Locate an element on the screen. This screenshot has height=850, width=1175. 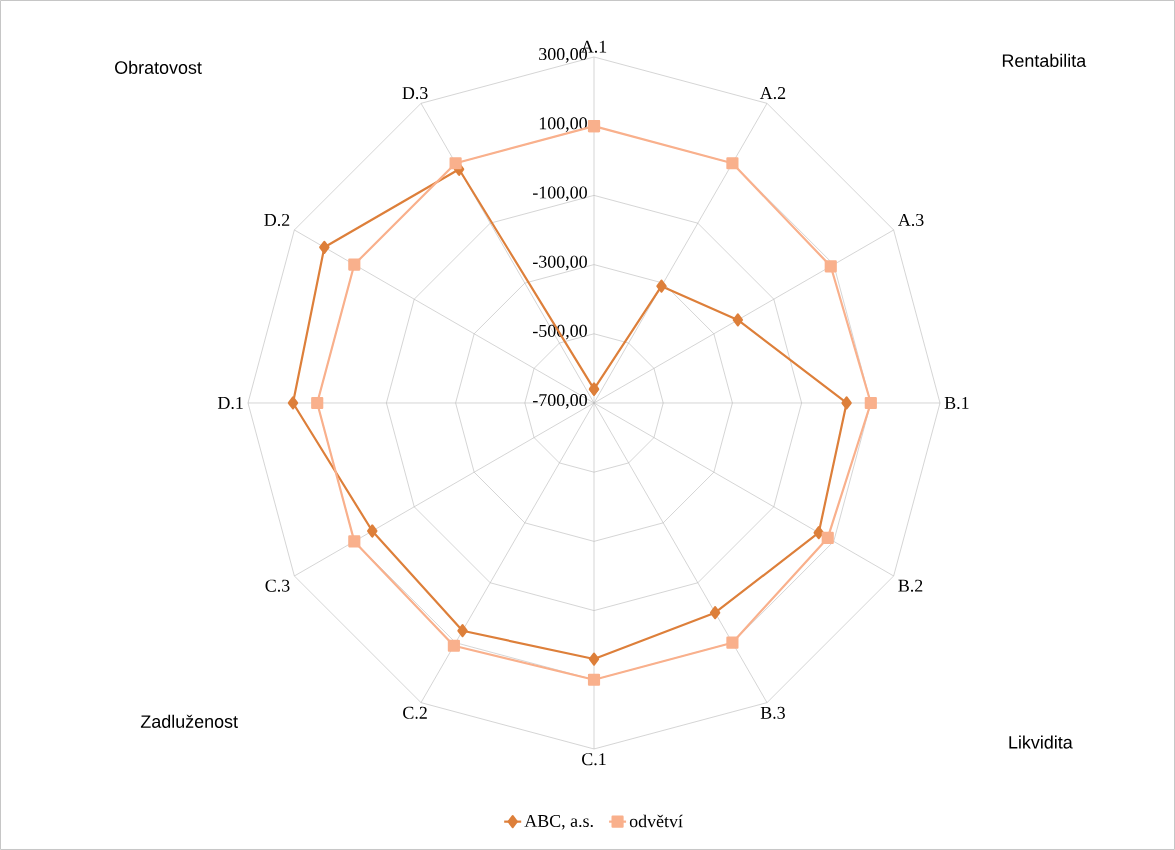
legend-label: odvětví is located at coordinates (656, 821).